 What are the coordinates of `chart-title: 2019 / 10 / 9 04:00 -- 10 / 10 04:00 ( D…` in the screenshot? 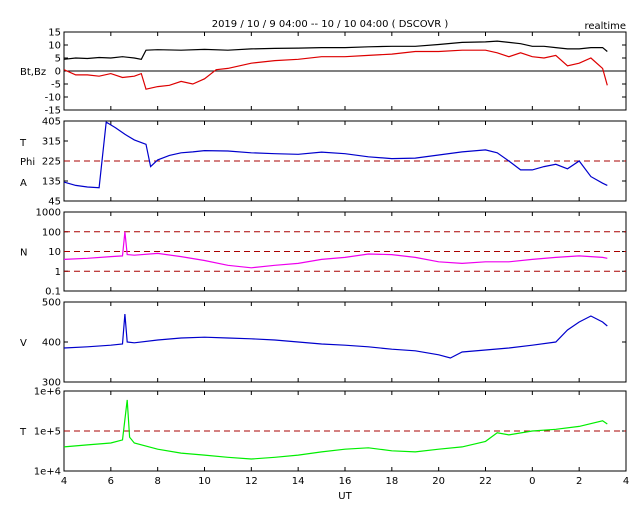 It's located at (330, 24).